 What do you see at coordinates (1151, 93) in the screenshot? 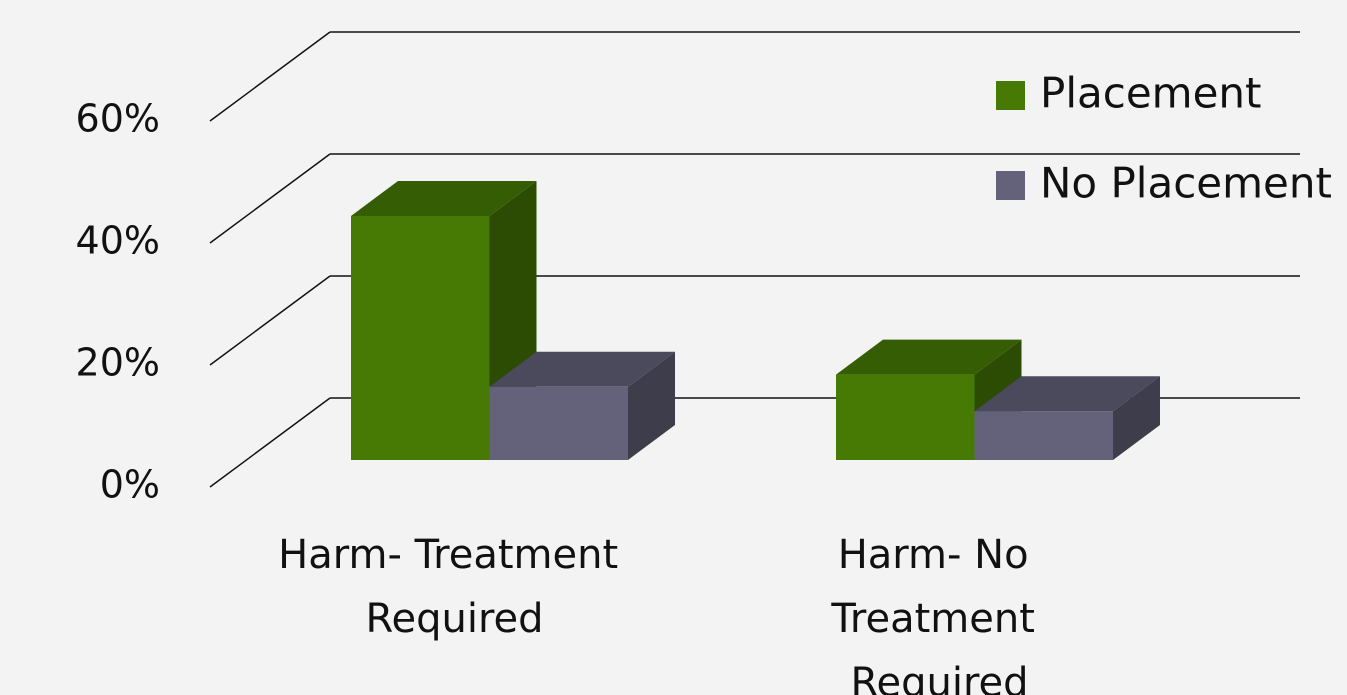
I see `legend-label: Placement` at bounding box center [1151, 93].